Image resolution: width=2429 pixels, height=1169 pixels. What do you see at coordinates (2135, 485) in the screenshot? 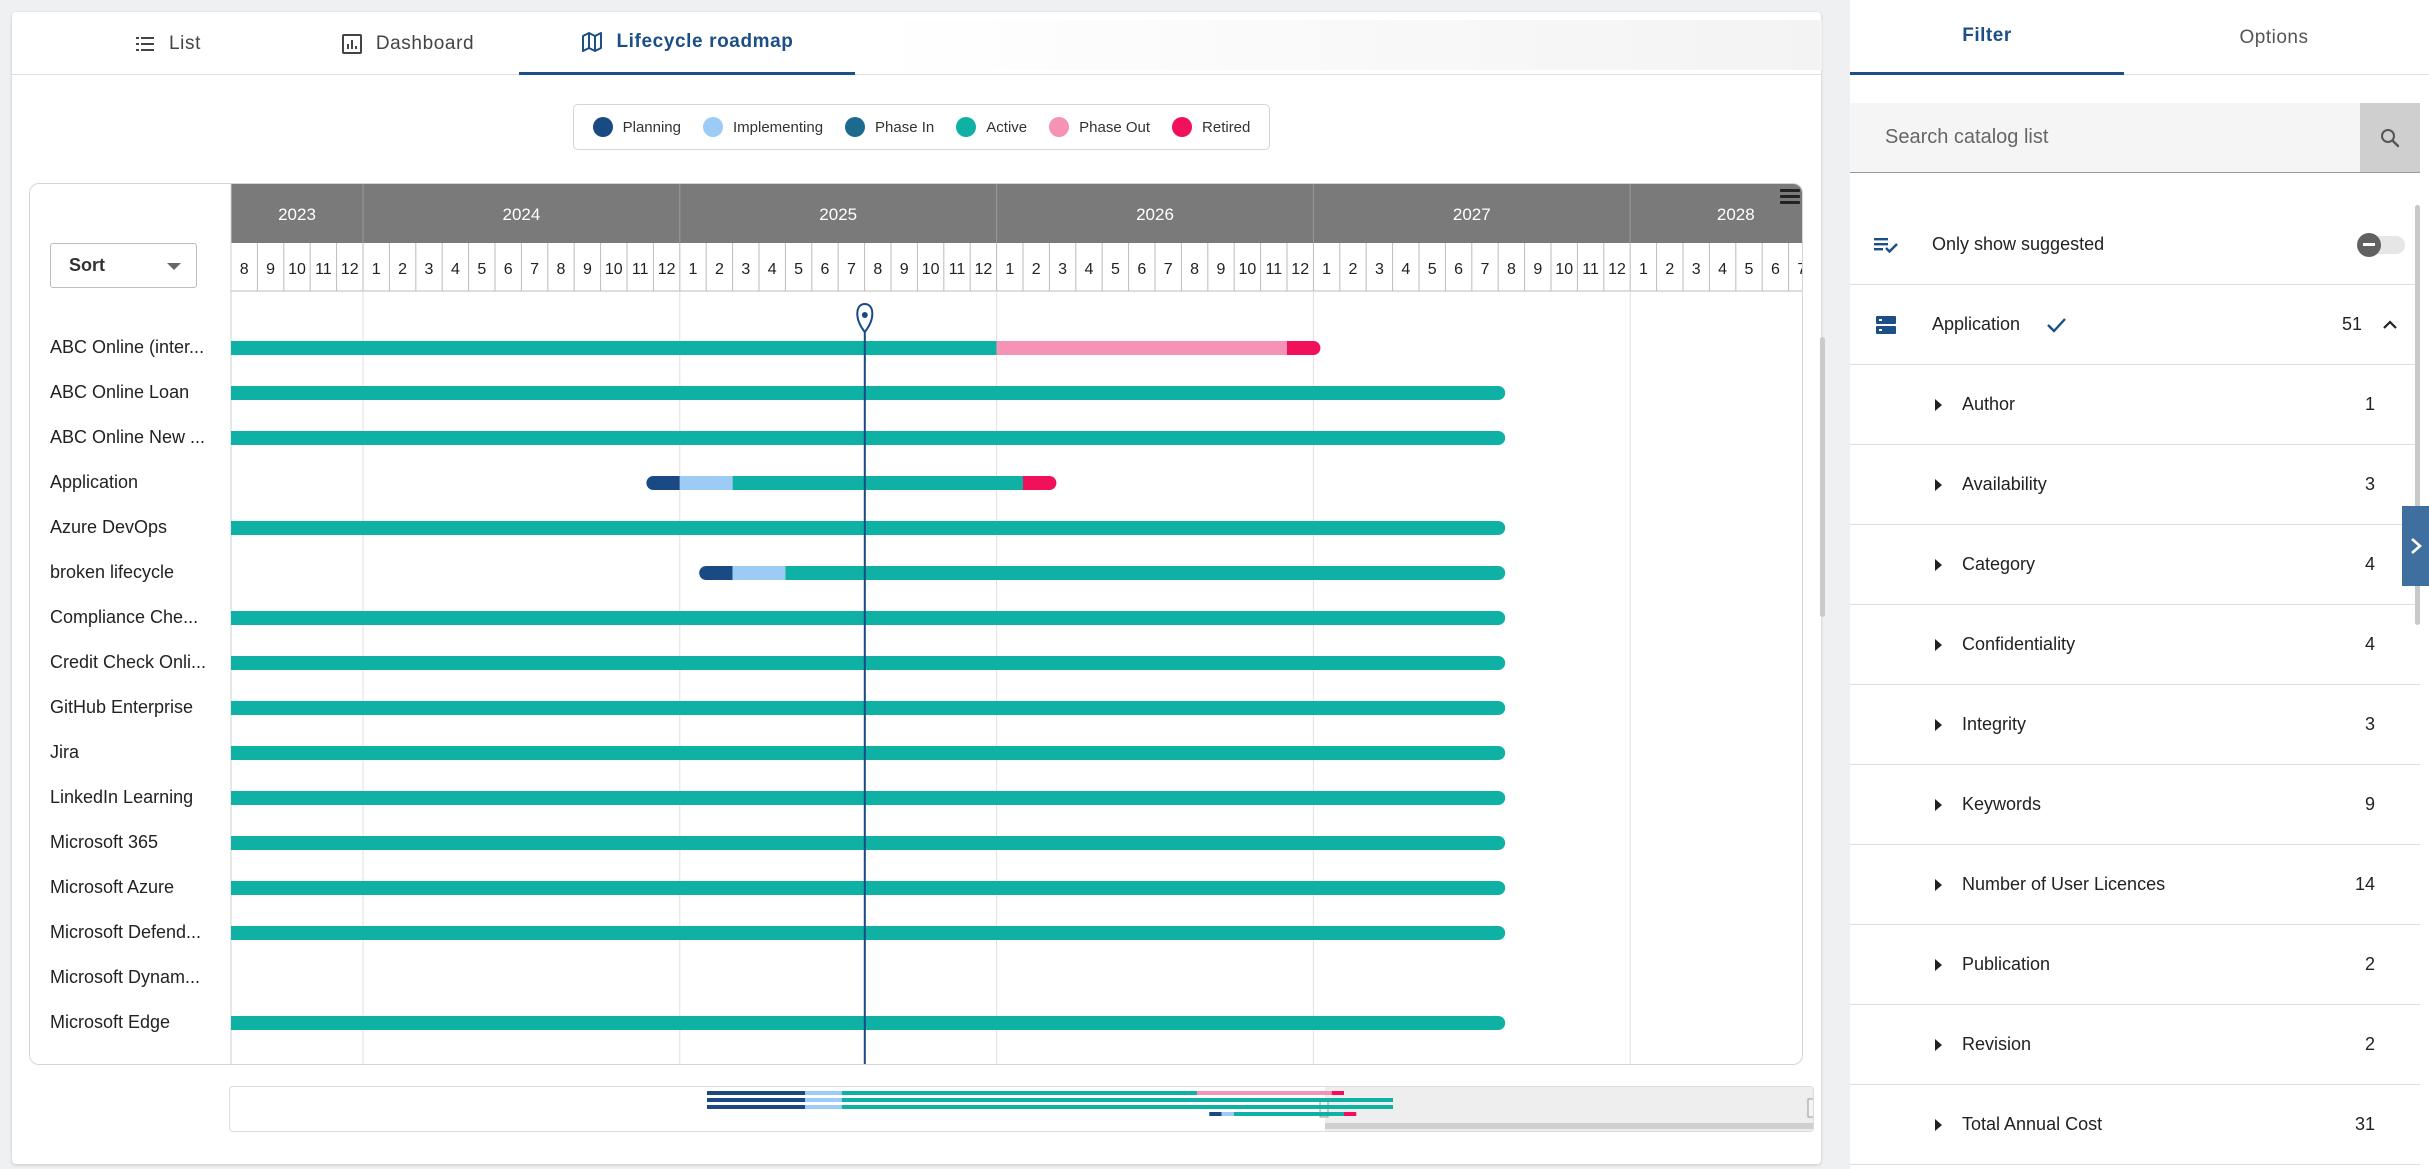
I see `facet-row-availability: Availability 3` at bounding box center [2135, 485].